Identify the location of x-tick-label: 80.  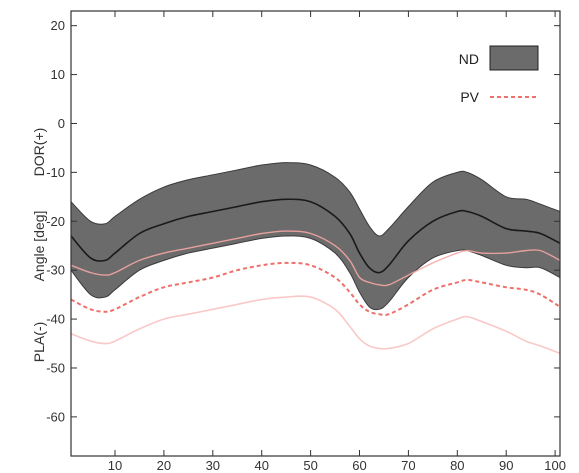
(457, 465).